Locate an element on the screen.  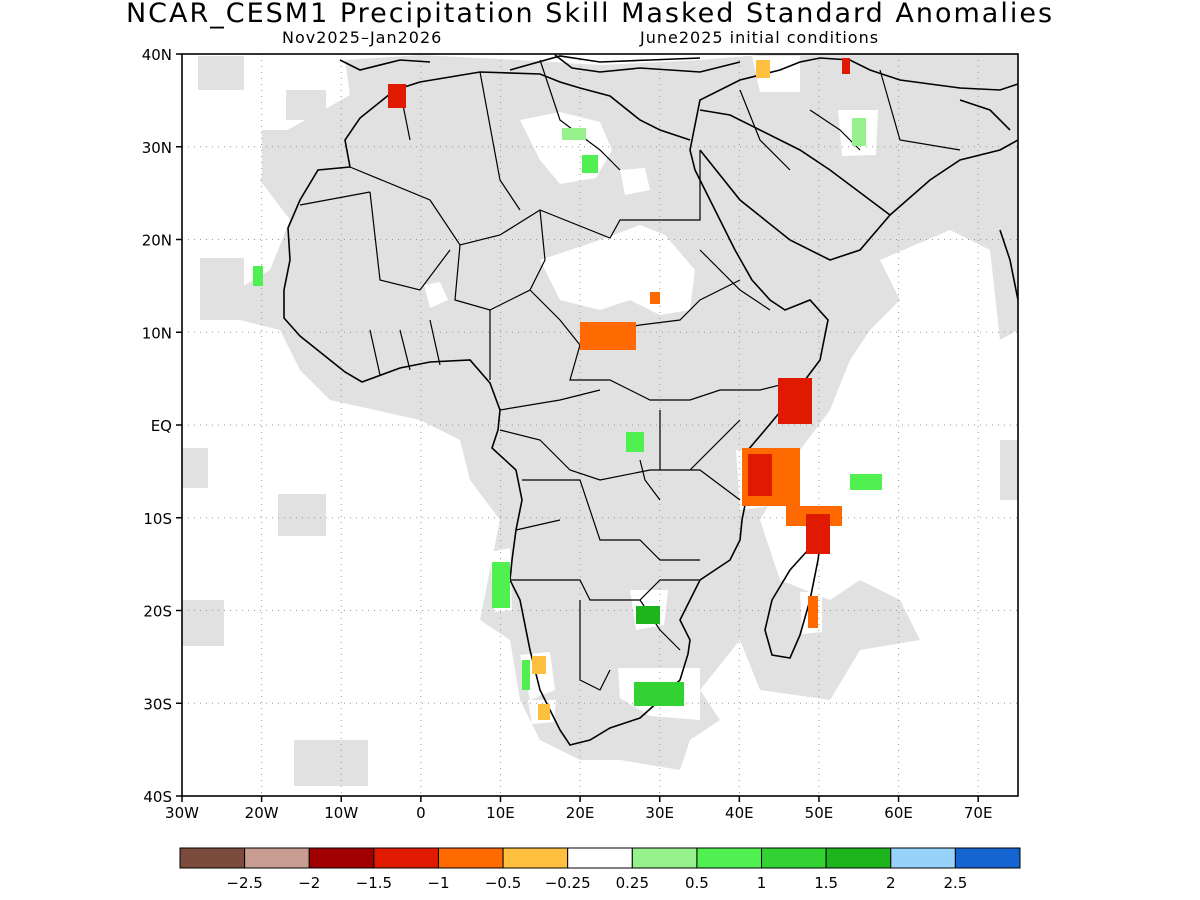
lon-tick-label: 40E is located at coordinates (739, 813).